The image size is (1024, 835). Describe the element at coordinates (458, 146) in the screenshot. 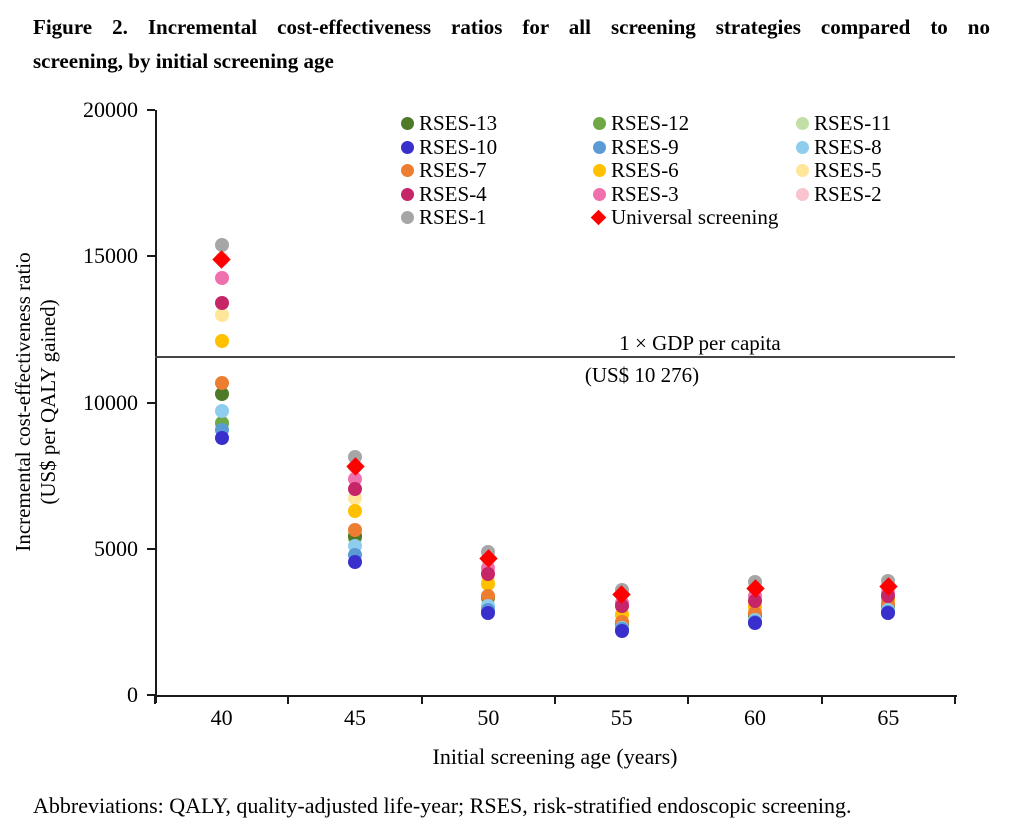

I see `legend-label: RSES-10` at that location.